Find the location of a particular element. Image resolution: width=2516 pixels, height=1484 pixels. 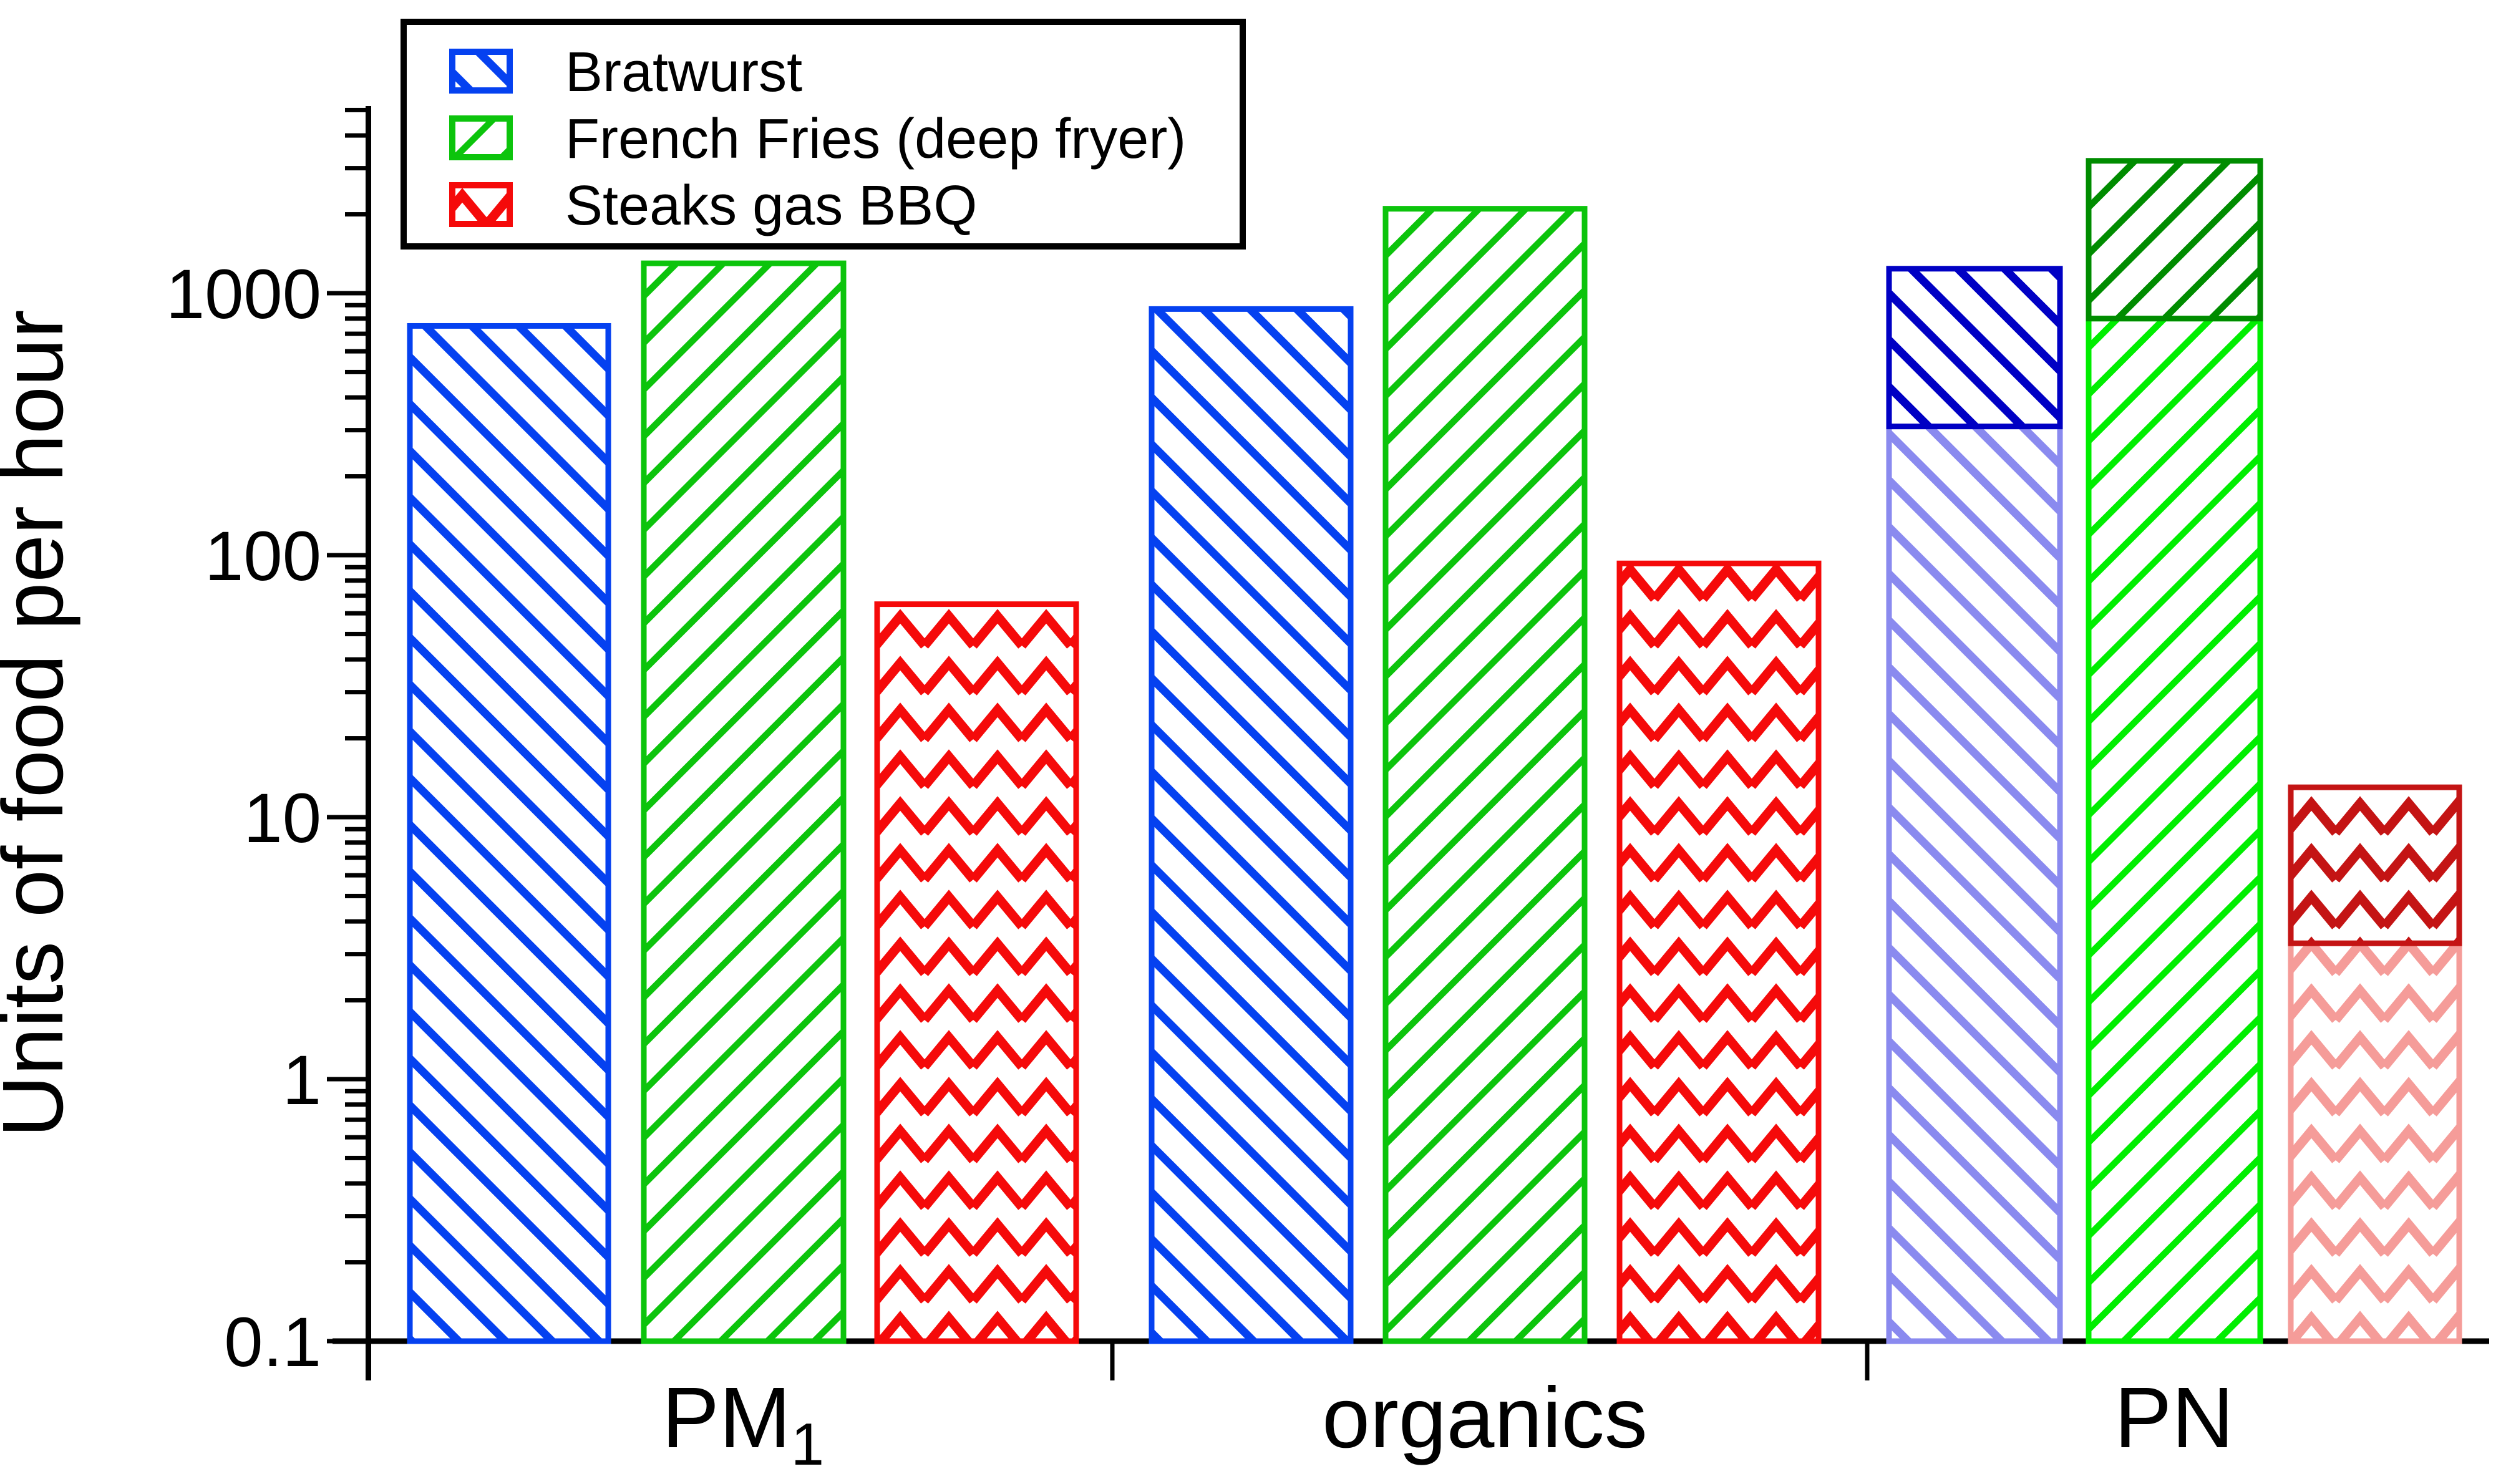

y-tick-label: 10 is located at coordinates (282, 818).